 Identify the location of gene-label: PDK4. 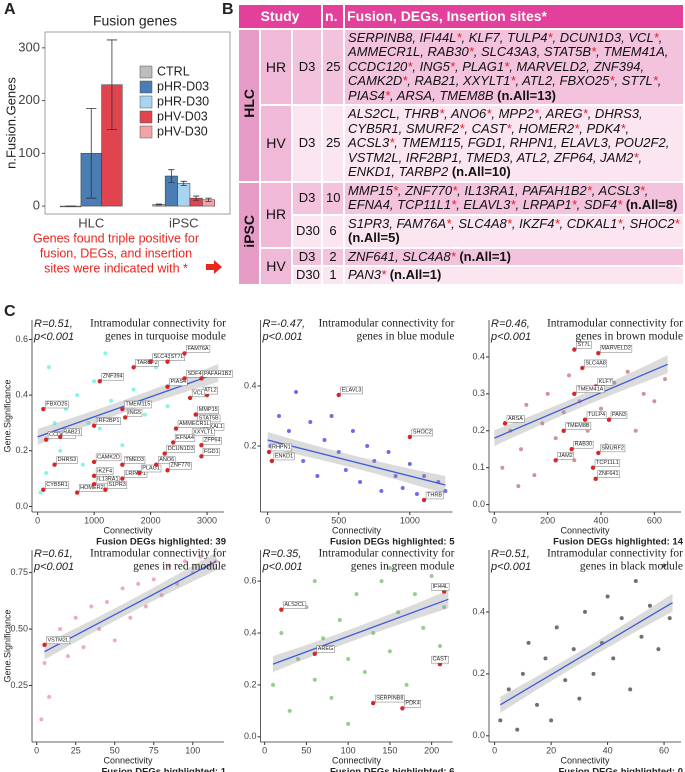
(412, 704).